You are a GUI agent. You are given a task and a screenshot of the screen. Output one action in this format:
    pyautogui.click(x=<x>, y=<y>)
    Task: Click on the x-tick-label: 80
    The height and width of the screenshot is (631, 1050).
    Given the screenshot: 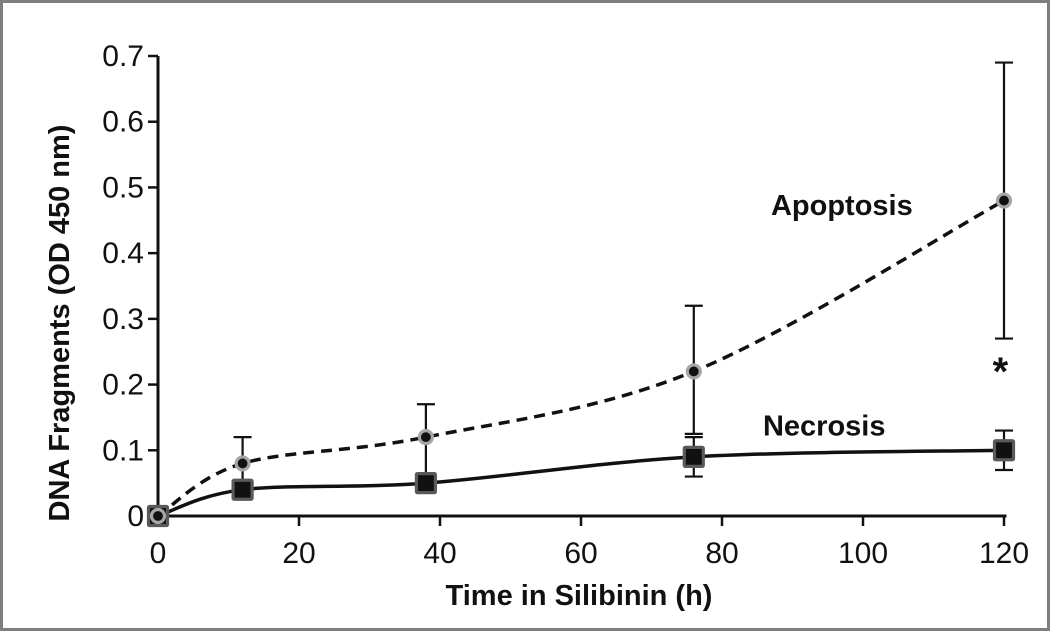 What is the action you would take?
    pyautogui.click(x=721, y=553)
    